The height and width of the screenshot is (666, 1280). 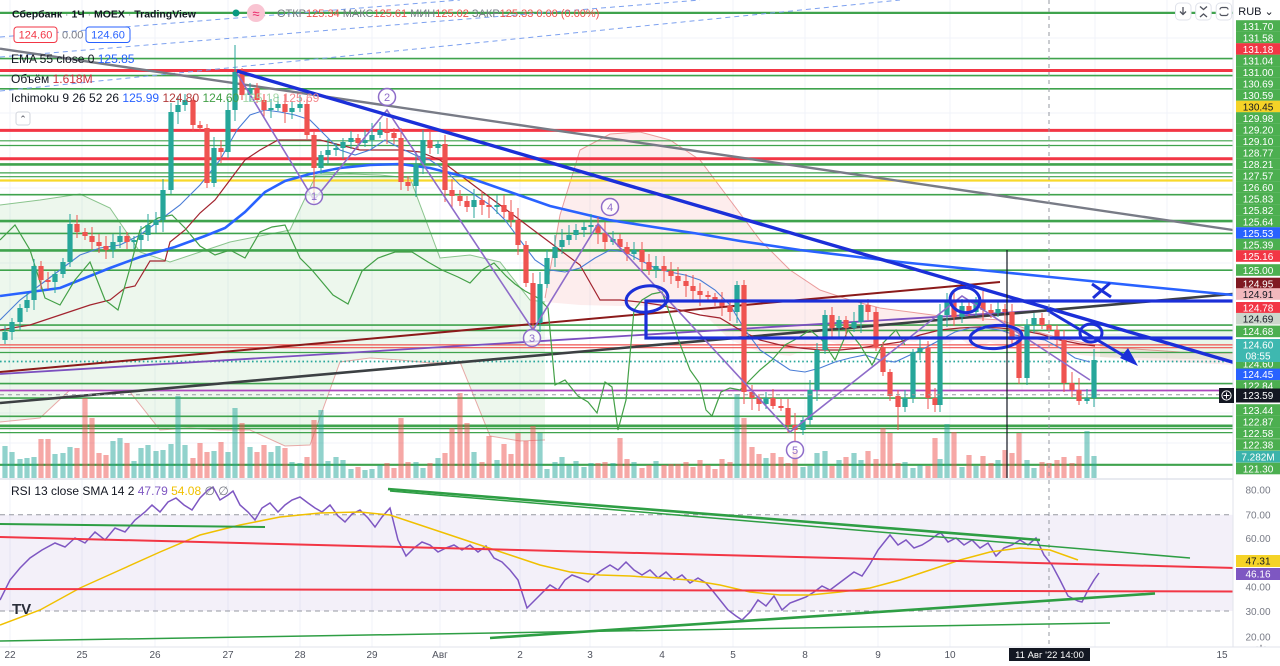 What do you see at coordinates (805, 655) in the screenshot?
I see `svg-text: 8` at bounding box center [805, 655].